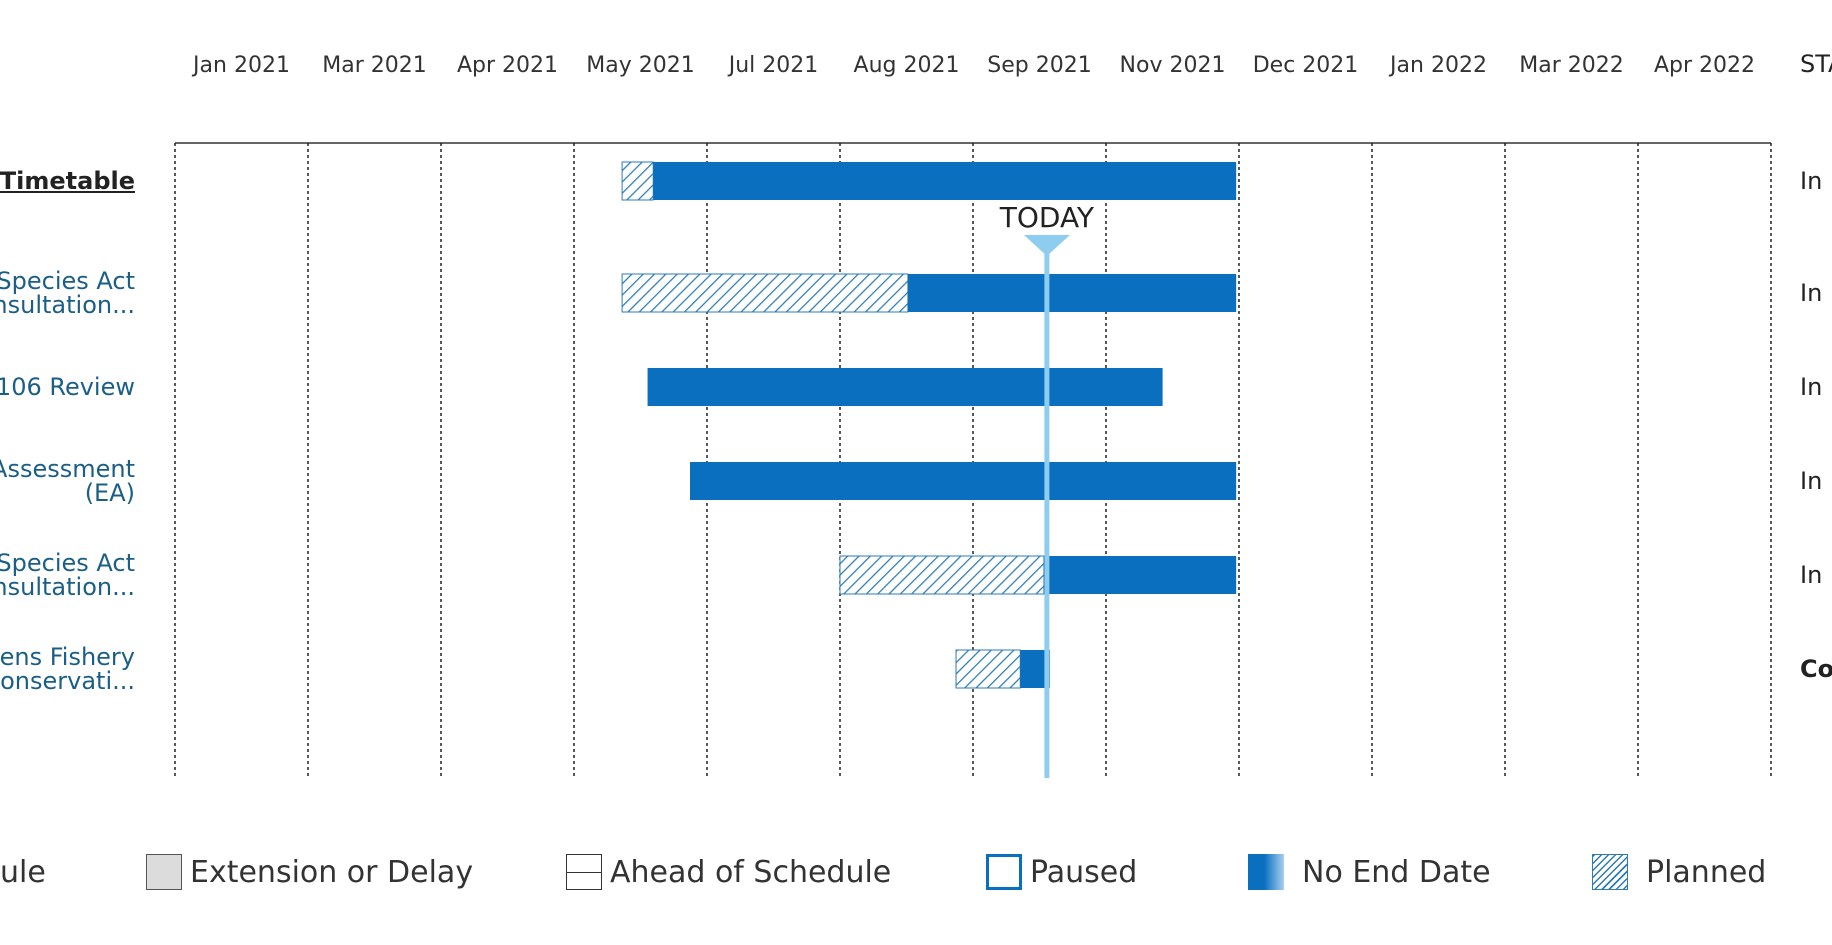  What do you see at coordinates (1266, 872) in the screenshot?
I see `no-end-date-swatch-icon` at bounding box center [1266, 872].